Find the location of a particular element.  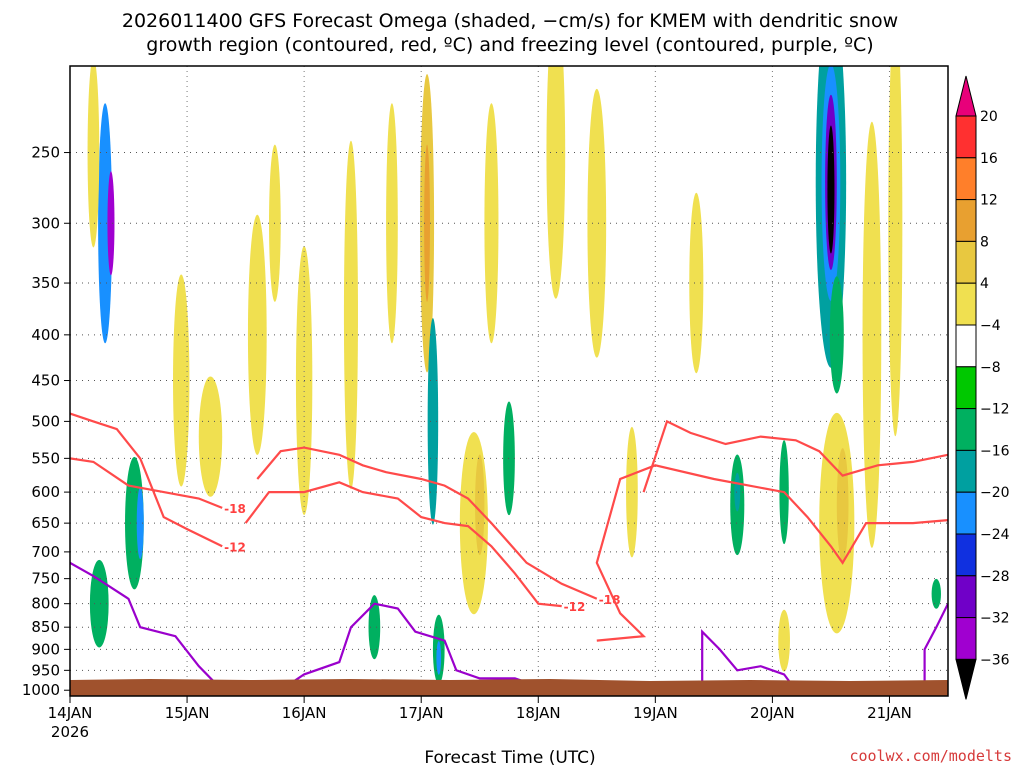

y-tick-label-900: 900 is located at coordinates (45, 649).